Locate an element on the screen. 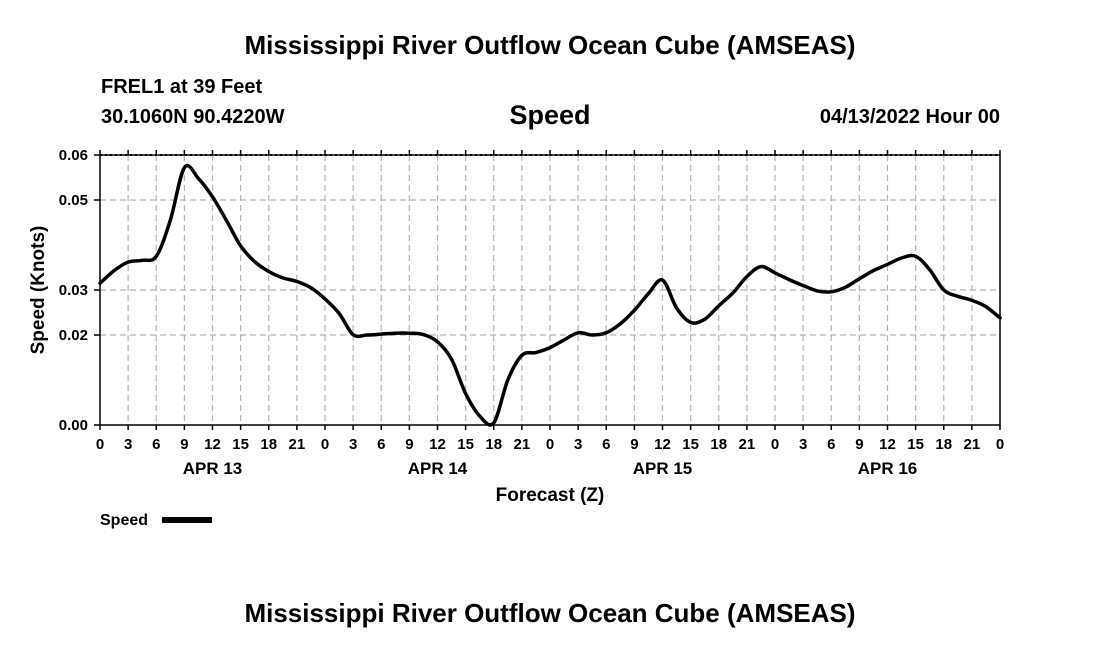  day-label: APR 15 is located at coordinates (663, 468).